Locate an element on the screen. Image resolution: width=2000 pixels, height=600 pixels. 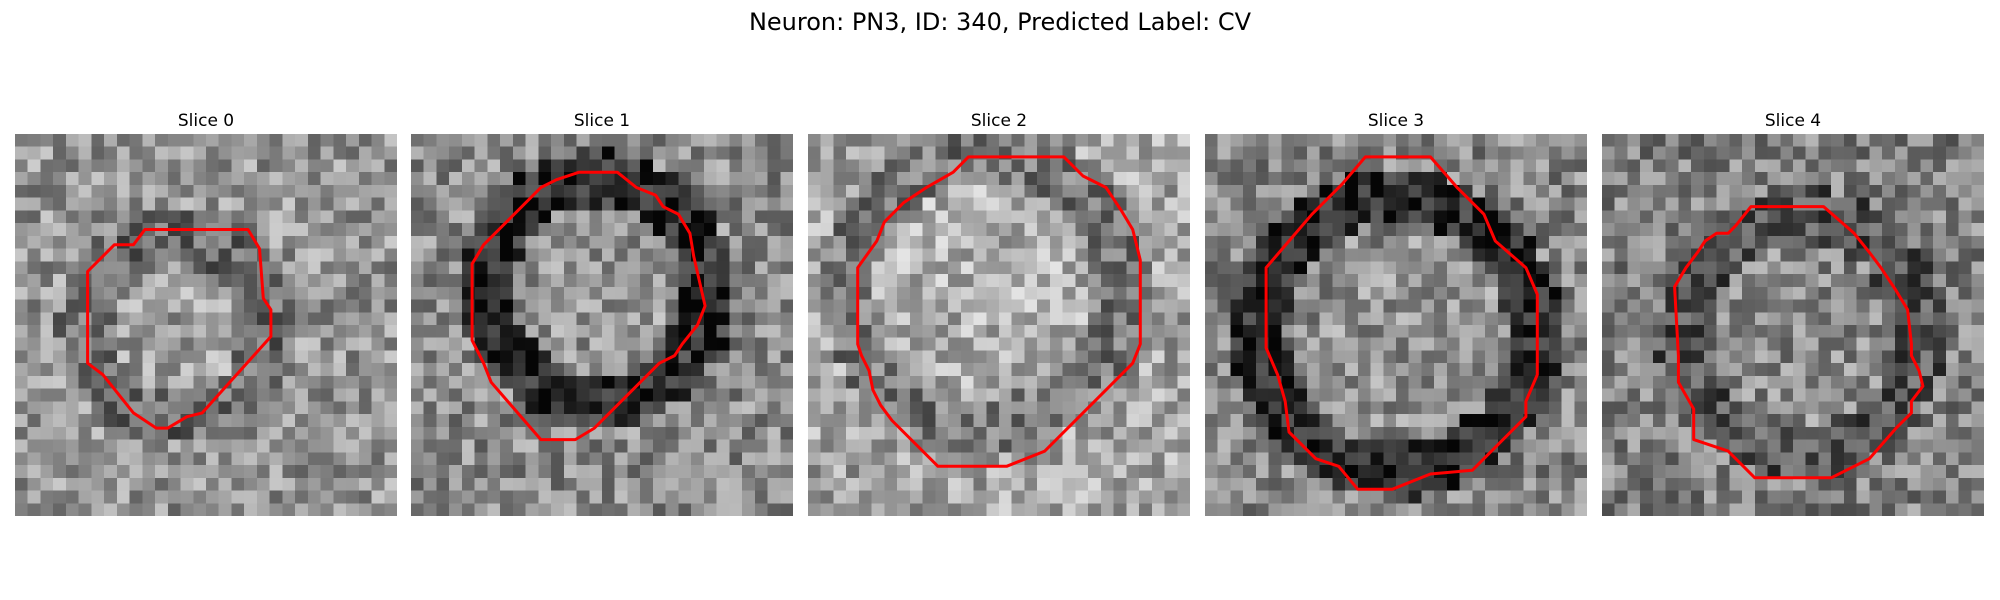
slice-title-4: Slice 4 is located at coordinates (1793, 121).